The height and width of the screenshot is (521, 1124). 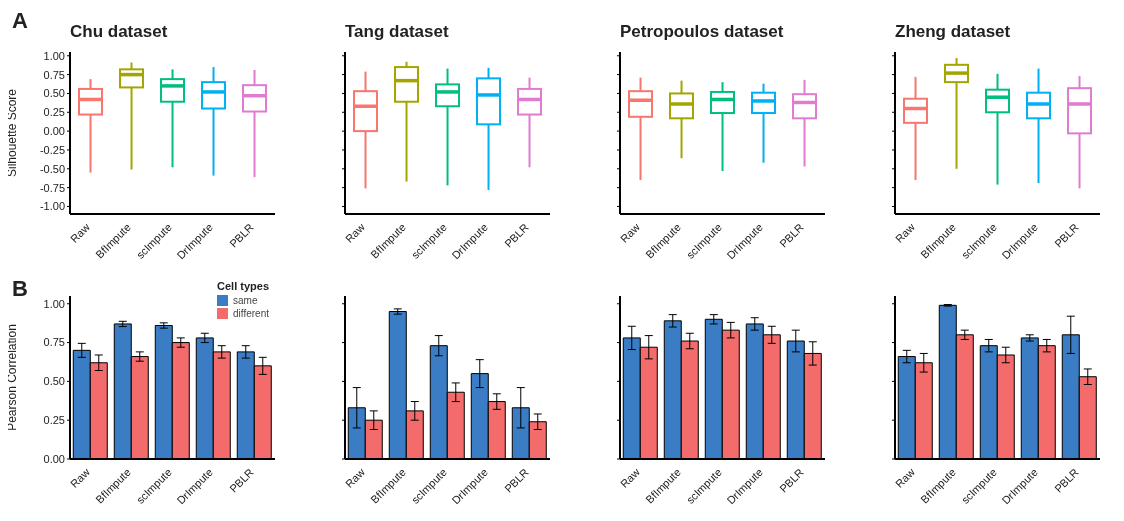 I want to click on legend-title: Cell types, so click(x=243, y=286).